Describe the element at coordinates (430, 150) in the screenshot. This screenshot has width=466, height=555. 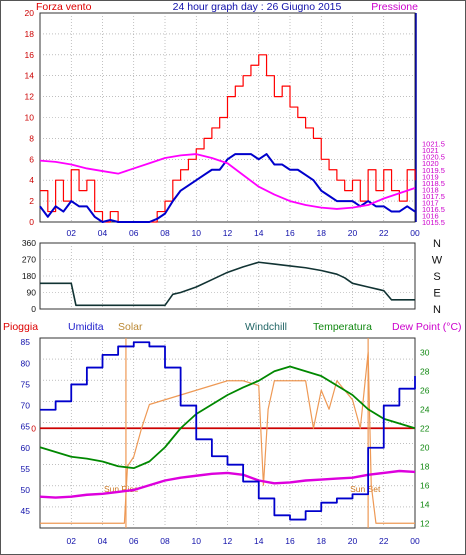
I see `right-tick-label: 1021` at that location.